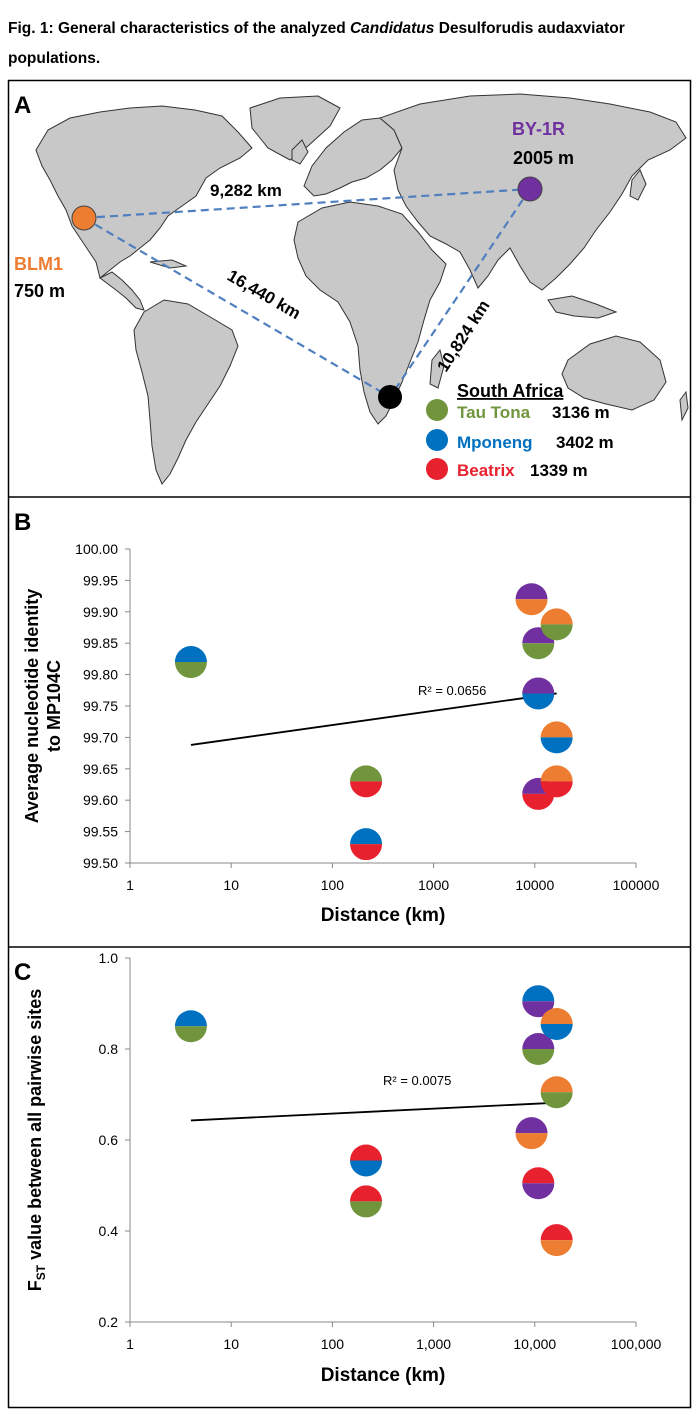  I want to click on trendline-c, so click(373, 1111).